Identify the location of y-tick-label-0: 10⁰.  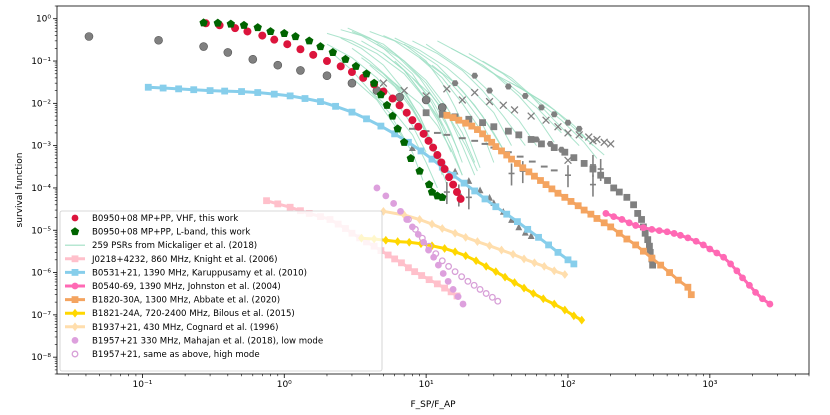
(43, 20).